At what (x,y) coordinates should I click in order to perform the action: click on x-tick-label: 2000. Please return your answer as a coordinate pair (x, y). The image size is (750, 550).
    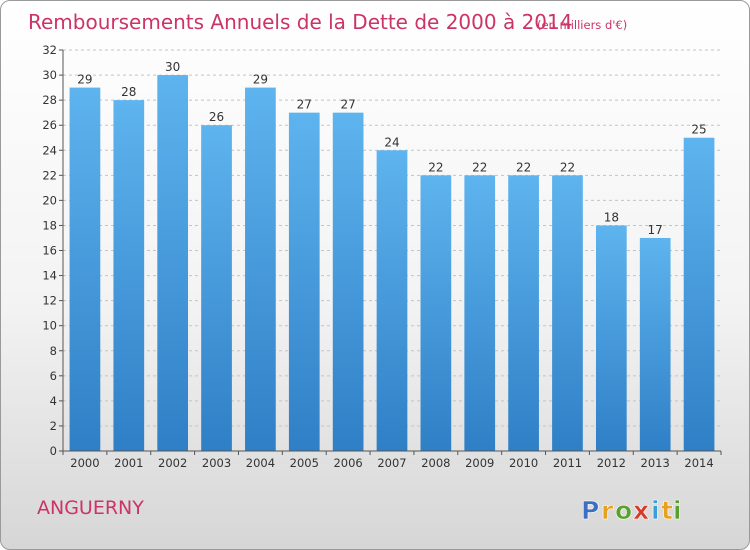
    Looking at the image, I should click on (84, 463).